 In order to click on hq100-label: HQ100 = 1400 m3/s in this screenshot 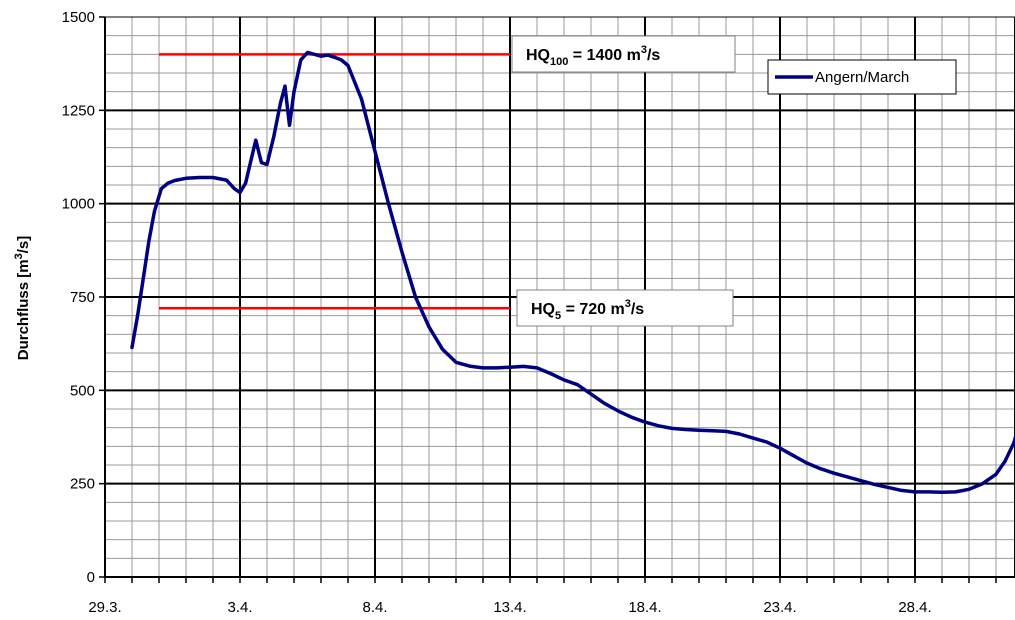, I will do `click(593, 56)`.